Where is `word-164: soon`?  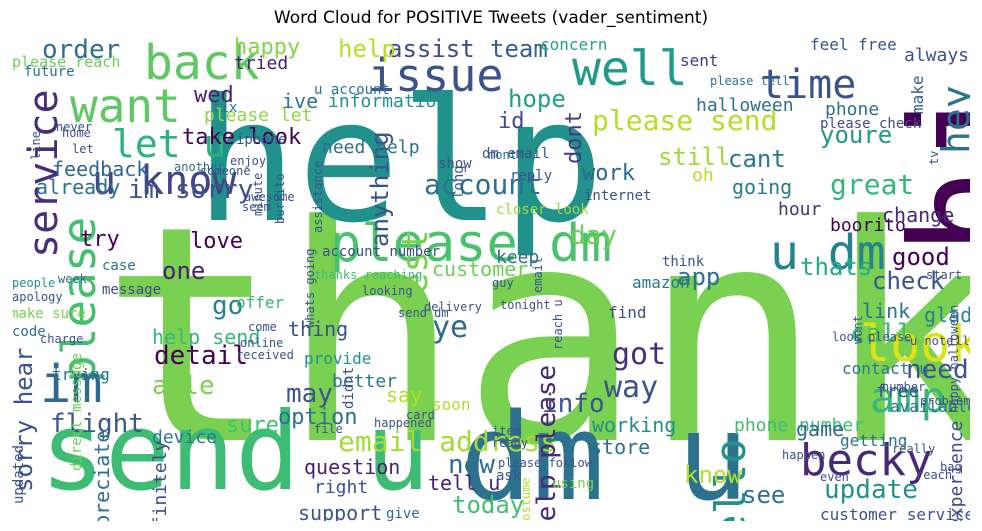
word-164: soon is located at coordinates (451, 404).